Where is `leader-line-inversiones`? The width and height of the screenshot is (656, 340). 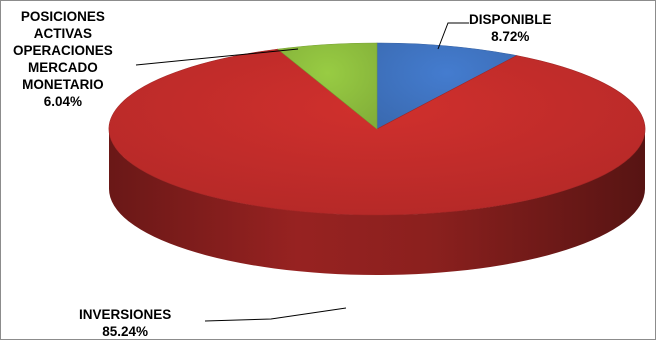
leader-line-inversiones is located at coordinates (275, 314).